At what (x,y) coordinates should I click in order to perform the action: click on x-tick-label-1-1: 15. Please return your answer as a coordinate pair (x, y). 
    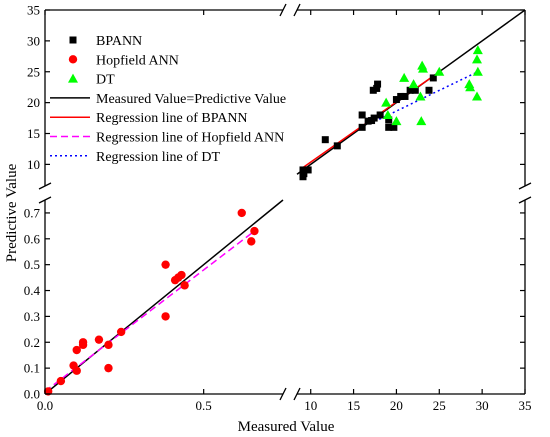
    Looking at the image, I should click on (353, 405).